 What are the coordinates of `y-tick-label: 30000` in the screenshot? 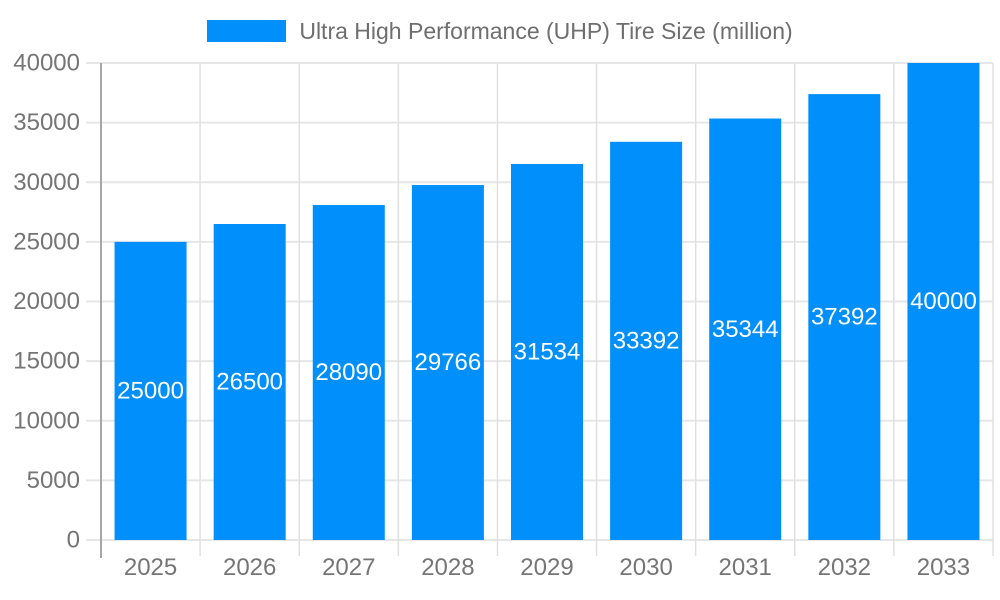 It's located at (46, 182).